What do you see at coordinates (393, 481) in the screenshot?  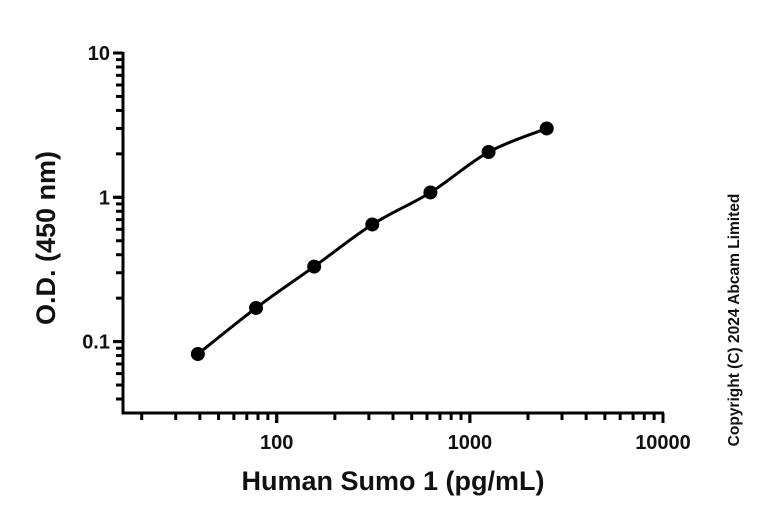 I see `x-axis-title: Human Sumo 1 (pg/mL)` at bounding box center [393, 481].